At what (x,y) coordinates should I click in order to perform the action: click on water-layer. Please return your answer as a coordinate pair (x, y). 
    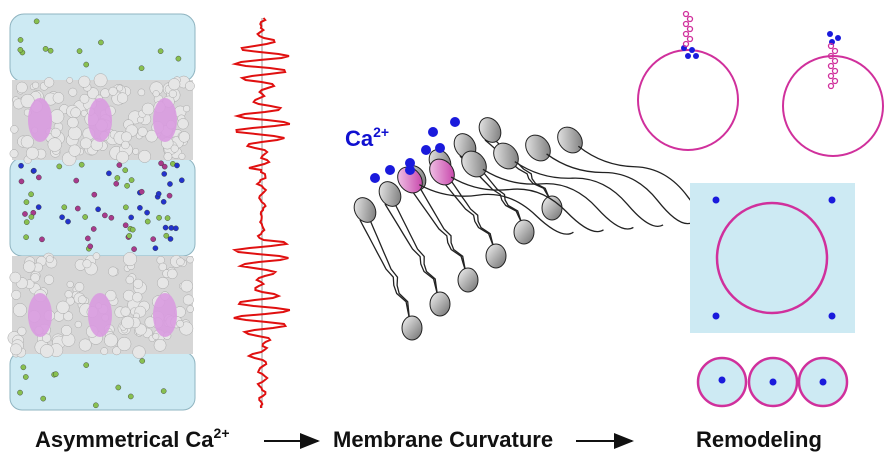
    Looking at the image, I should click on (102, 381).